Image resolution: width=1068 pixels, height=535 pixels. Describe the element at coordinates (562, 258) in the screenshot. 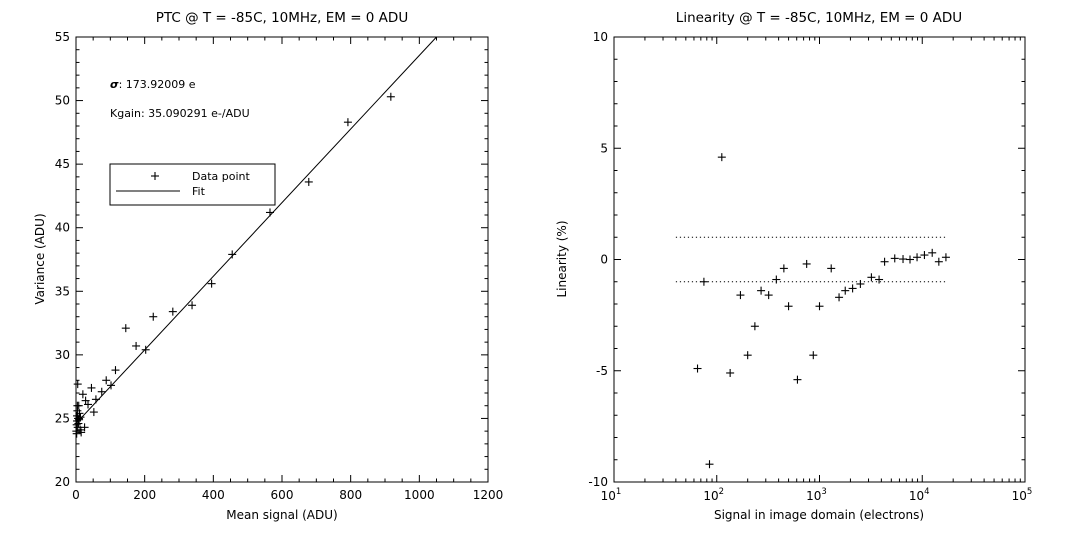

I see `linearity-y-axis-label: Linearity (%)` at that location.